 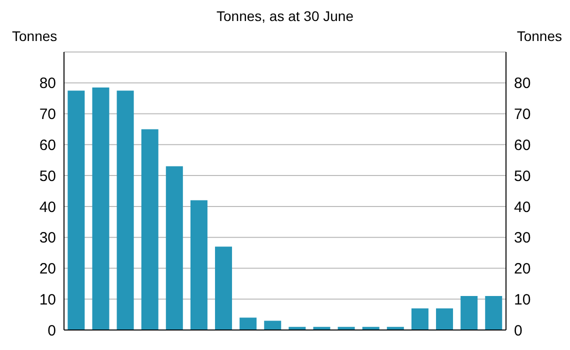 I want to click on y2-tick-label: 10, so click(x=522, y=299).